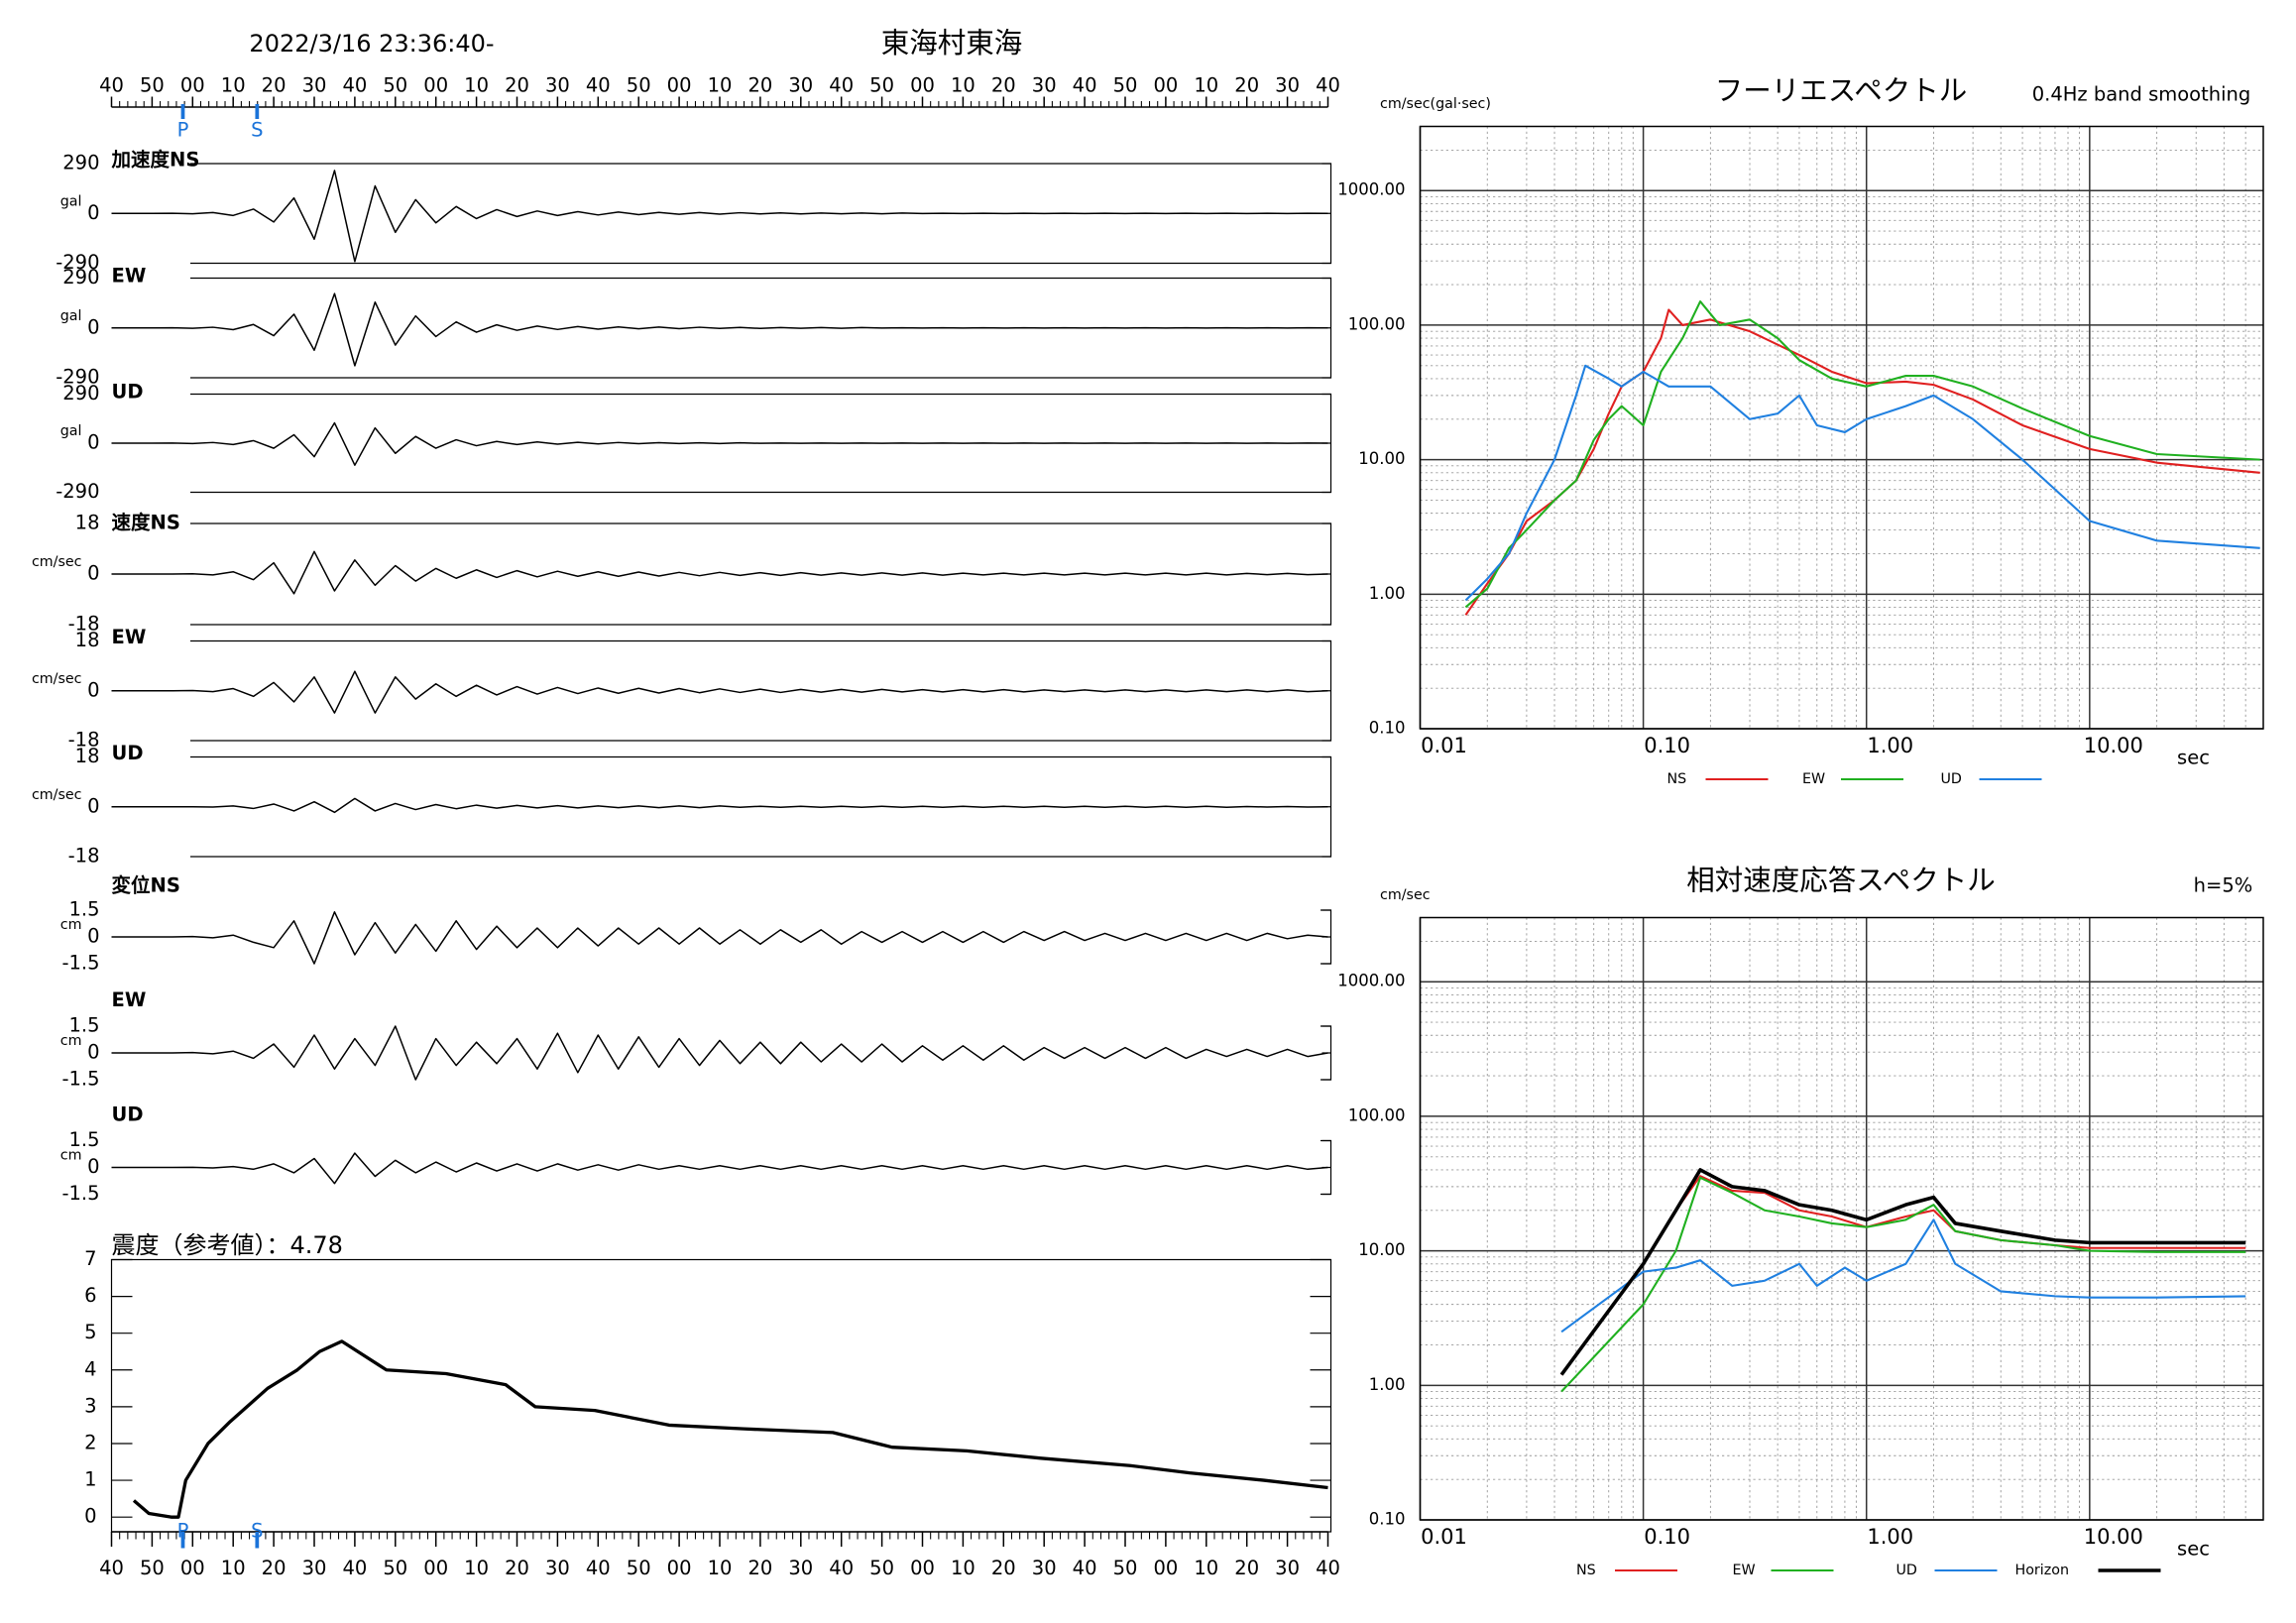 The height and width of the screenshot is (1623, 2296). I want to click on intensity-line, so click(730, 1429).